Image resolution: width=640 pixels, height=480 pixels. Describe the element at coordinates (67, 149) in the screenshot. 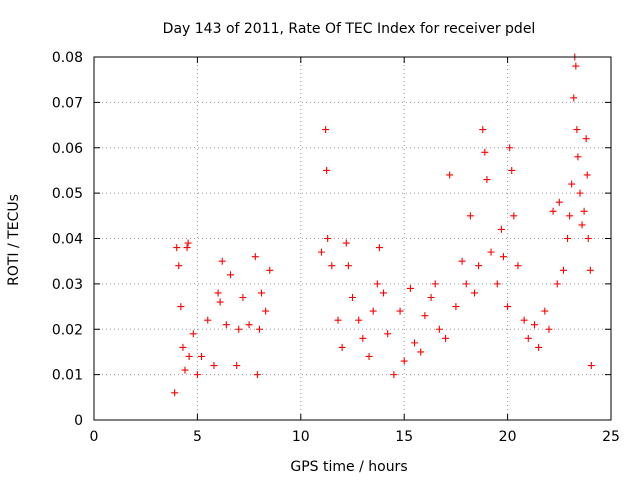

I see `y-tick-label: 0.06` at that location.